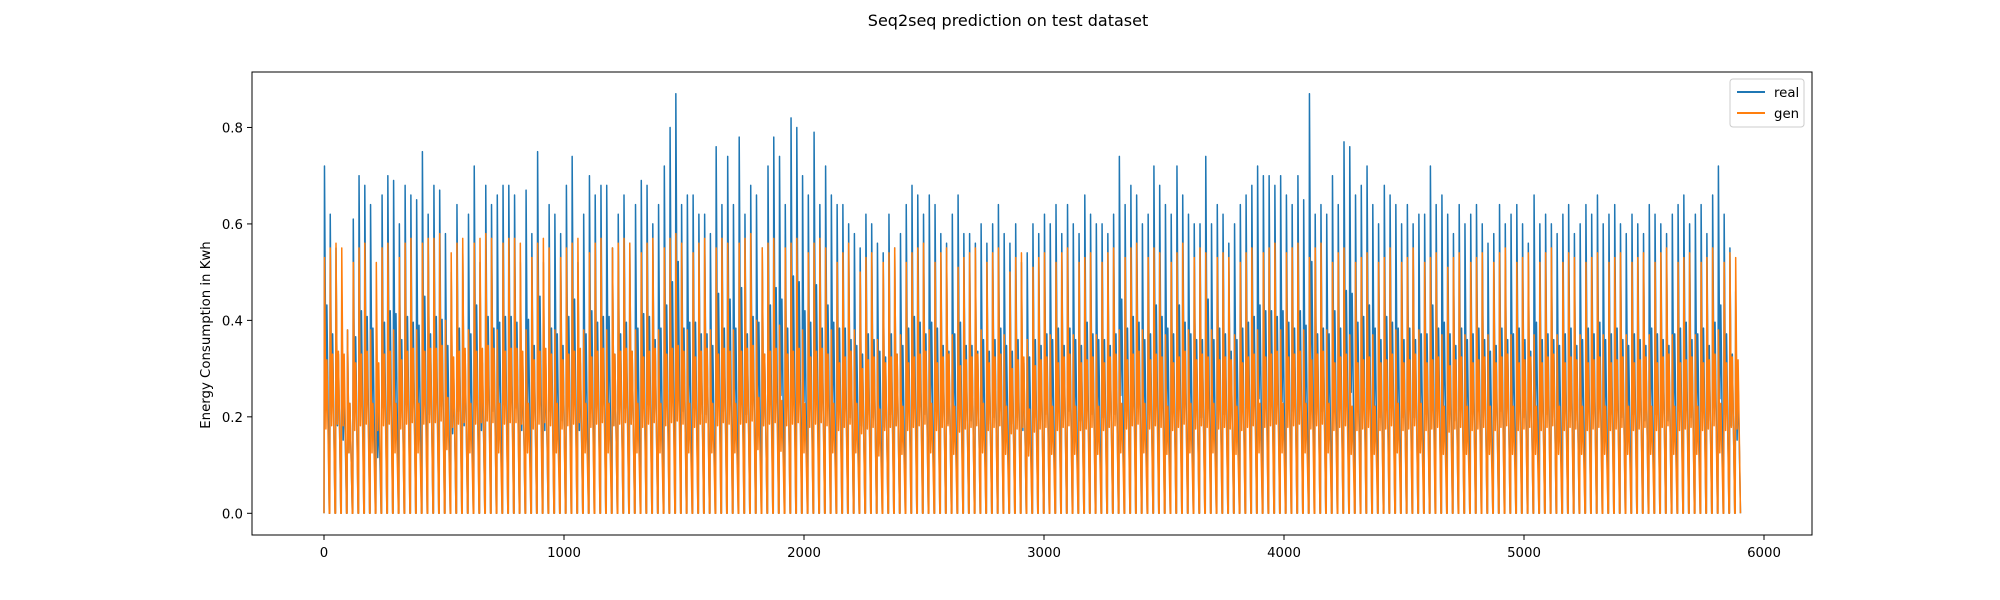 Image resolution: width=2000 pixels, height=600 pixels. I want to click on x-tick-label: 1000, so click(564, 553).